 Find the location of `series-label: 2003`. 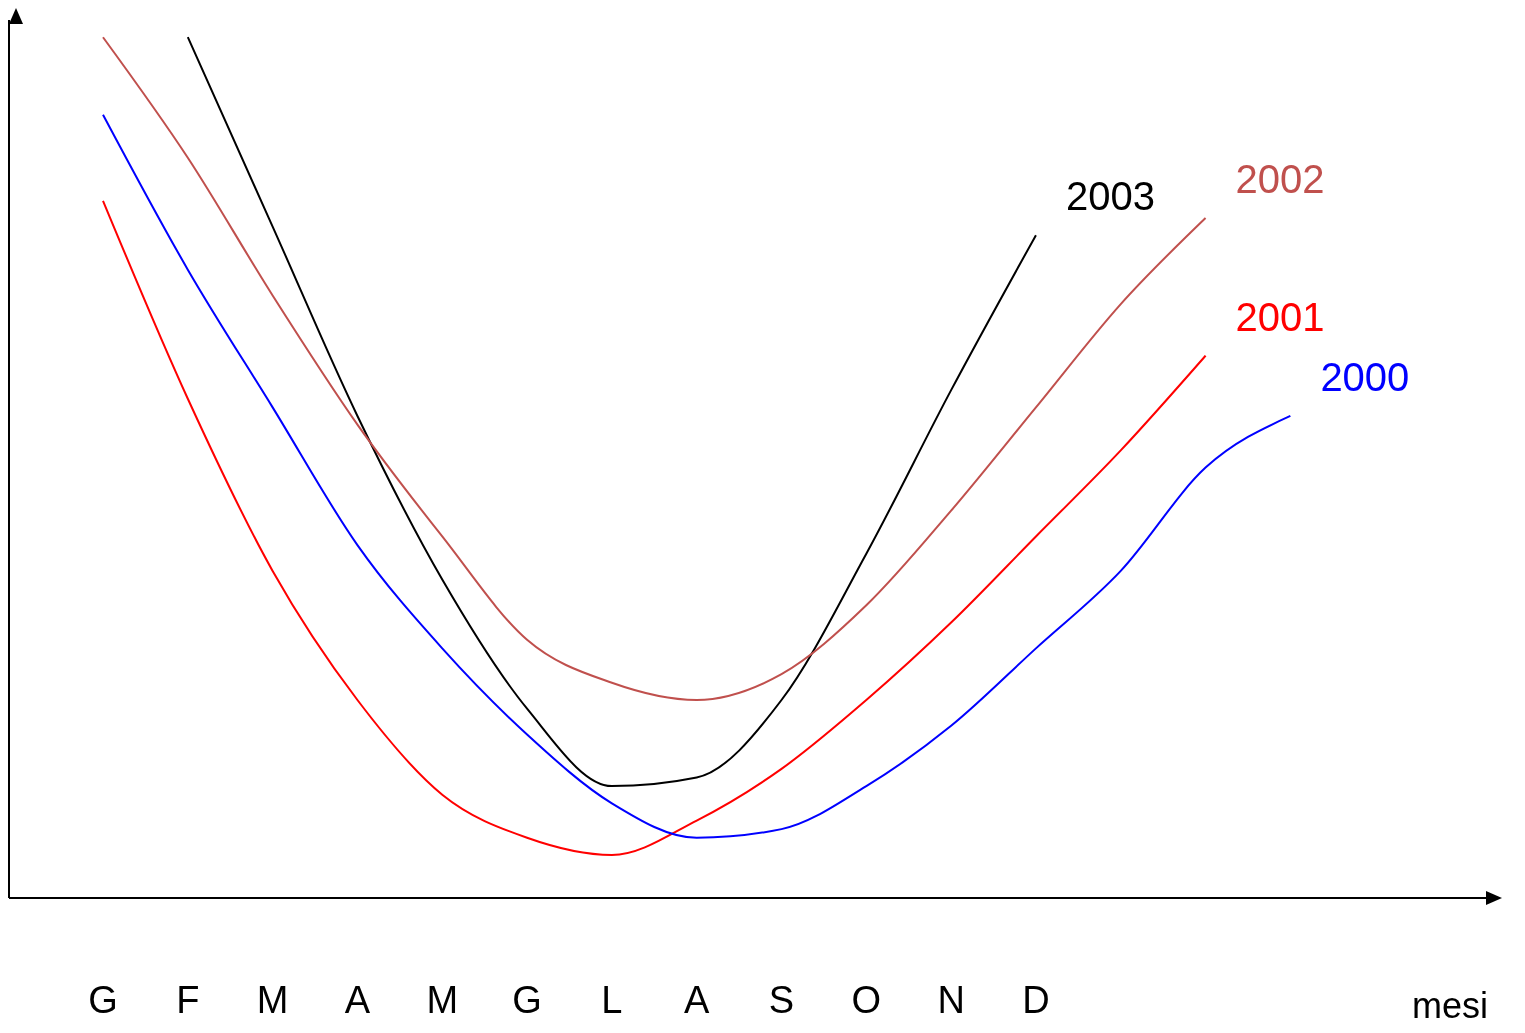

series-label: 2003 is located at coordinates (1110, 196).